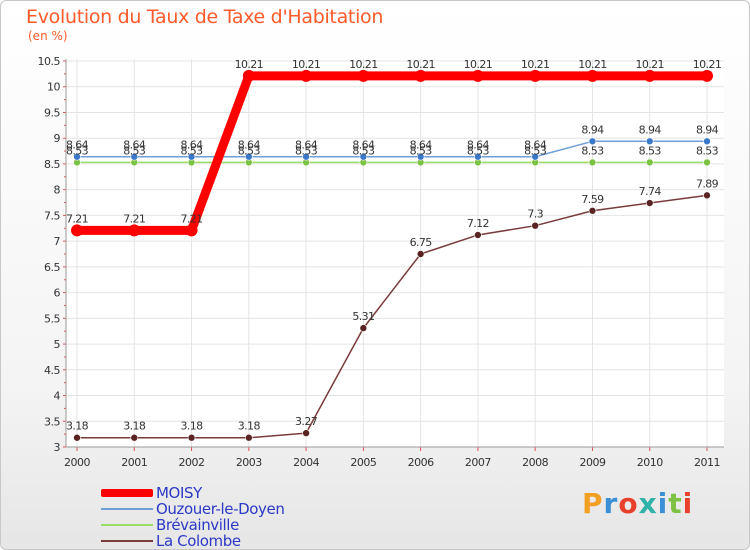 Image resolution: width=750 pixels, height=550 pixels. Describe the element at coordinates (220, 509) in the screenshot. I see `legend-label-ouzouer: Ouzouer-le-Doyen` at that location.